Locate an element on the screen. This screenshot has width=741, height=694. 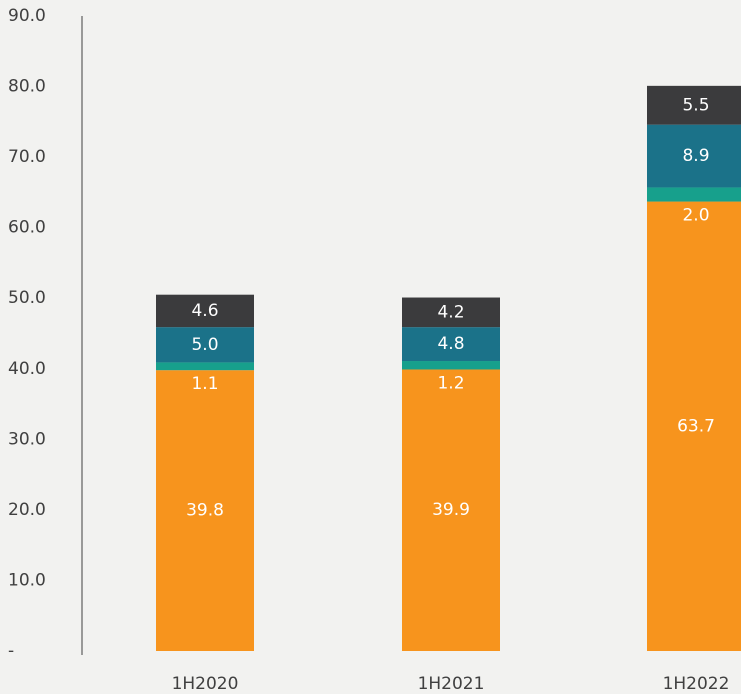
data-label: 63.7 is located at coordinates (696, 426).